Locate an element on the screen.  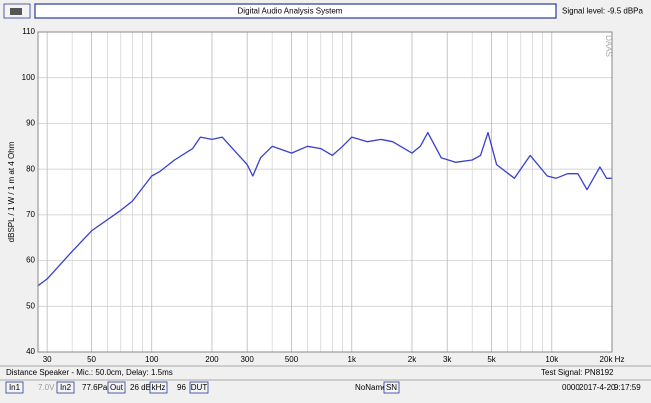
y-tick-label: 90 is located at coordinates (30, 123).